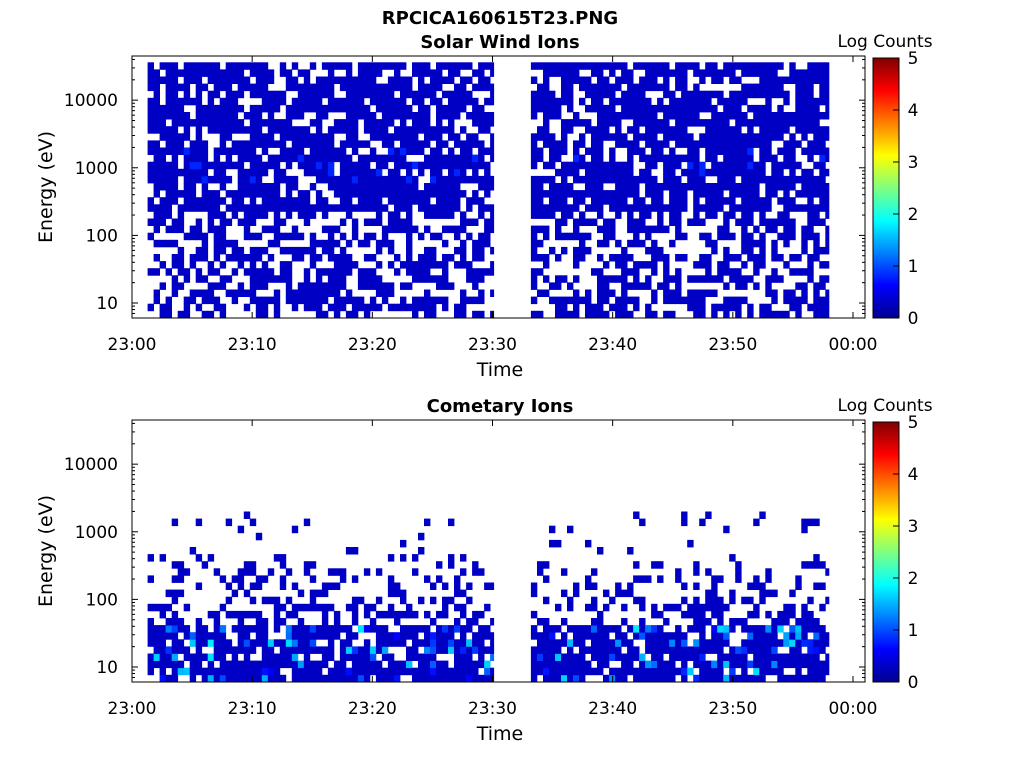 The height and width of the screenshot is (768, 1024). I want to click on colorbar-tick-label: 3, so click(913, 163).